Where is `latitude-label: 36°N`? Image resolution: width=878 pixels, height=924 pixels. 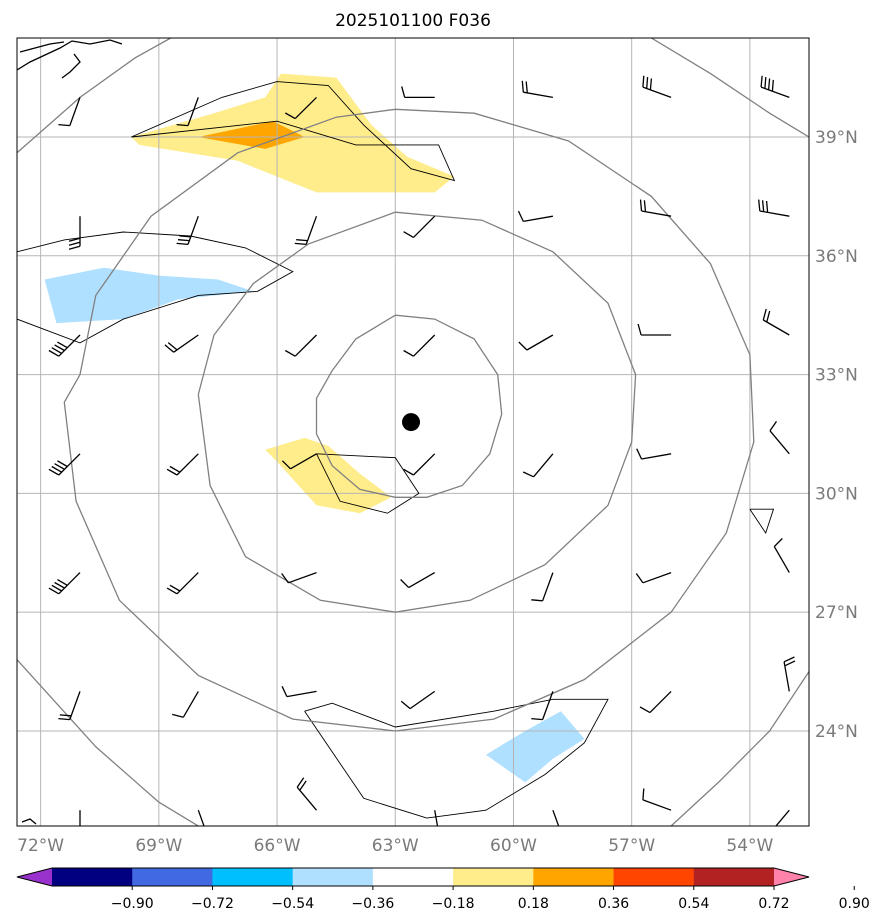
latitude-label: 36°N is located at coordinates (836, 257).